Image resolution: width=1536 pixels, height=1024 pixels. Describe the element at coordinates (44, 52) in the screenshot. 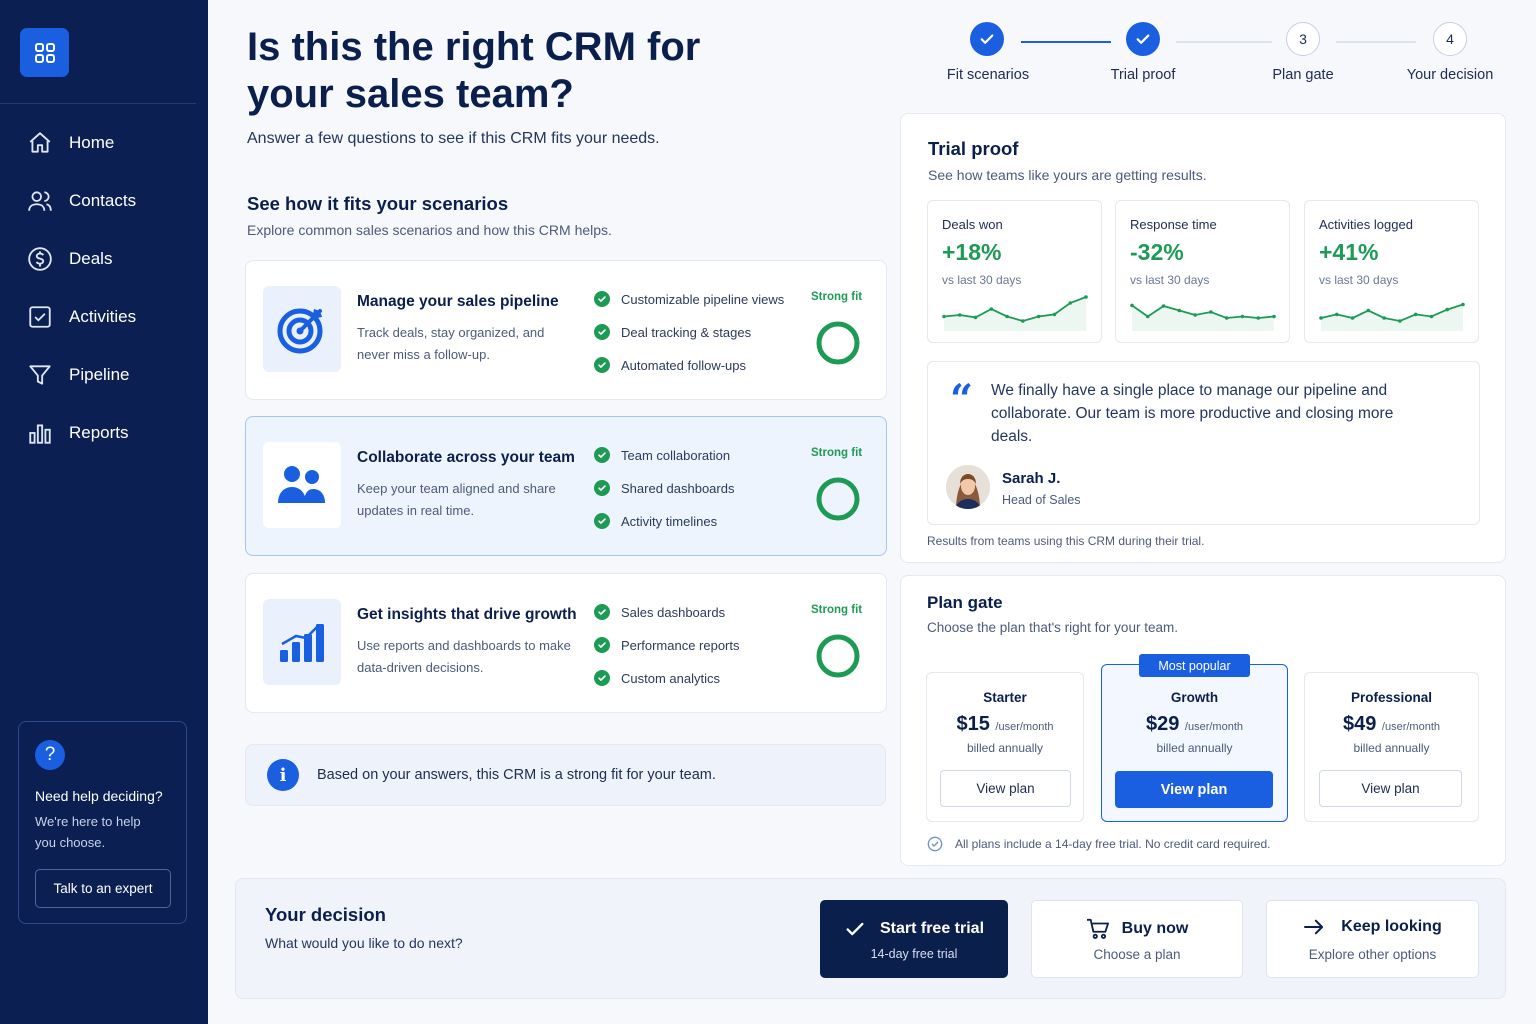

I see `app-grid-logo-icon` at that location.